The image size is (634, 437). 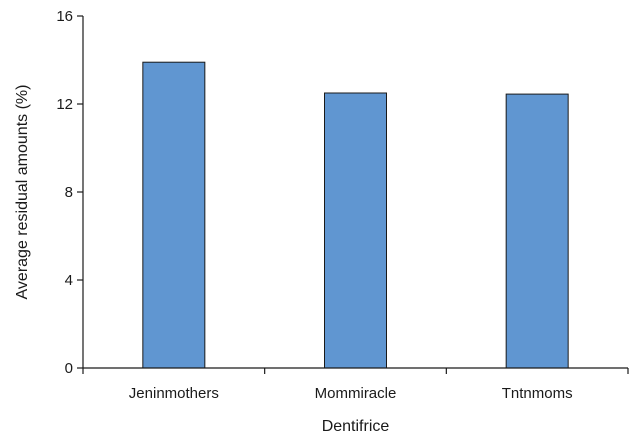 What do you see at coordinates (537, 393) in the screenshot?
I see `x-tick-label: Tntnmoms` at bounding box center [537, 393].